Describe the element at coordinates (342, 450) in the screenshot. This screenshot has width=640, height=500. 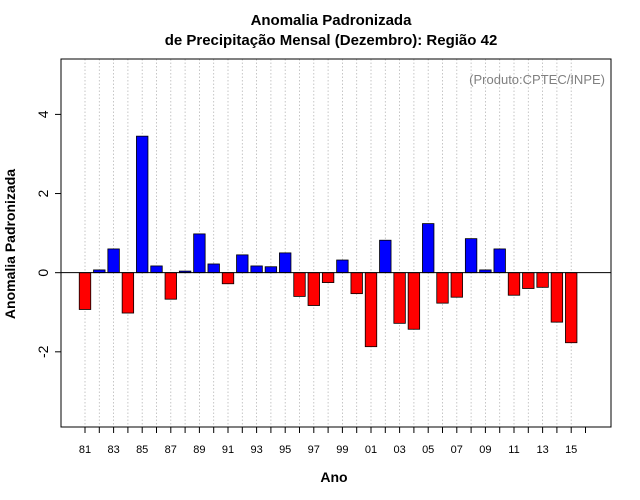
I see `x-tick-label: 99` at that location.